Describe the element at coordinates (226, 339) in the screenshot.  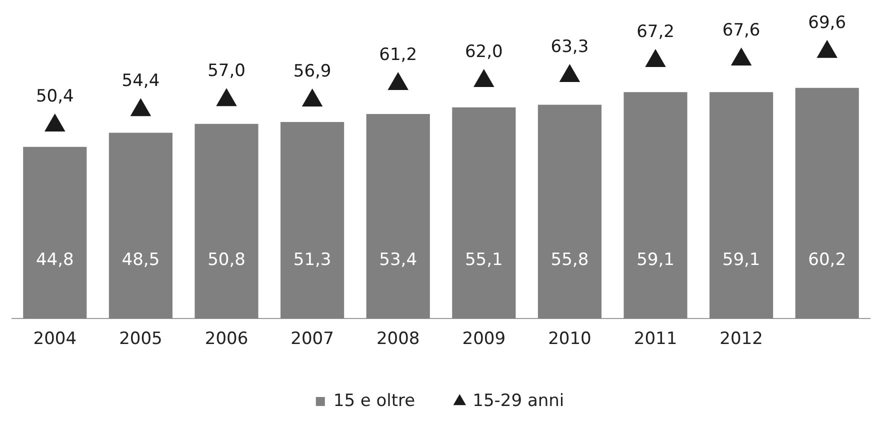
I see `x-tick-label: 2006` at that location.